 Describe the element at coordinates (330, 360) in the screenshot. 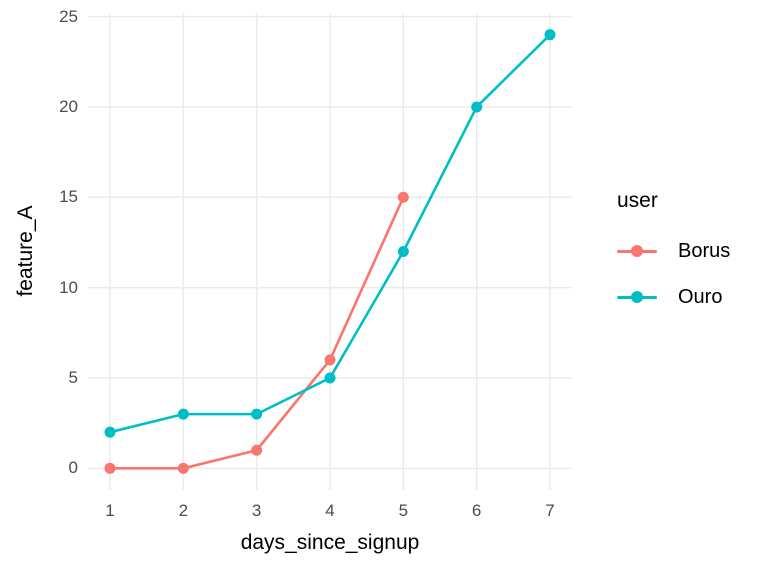

I see `data-point-borus-x4` at that location.